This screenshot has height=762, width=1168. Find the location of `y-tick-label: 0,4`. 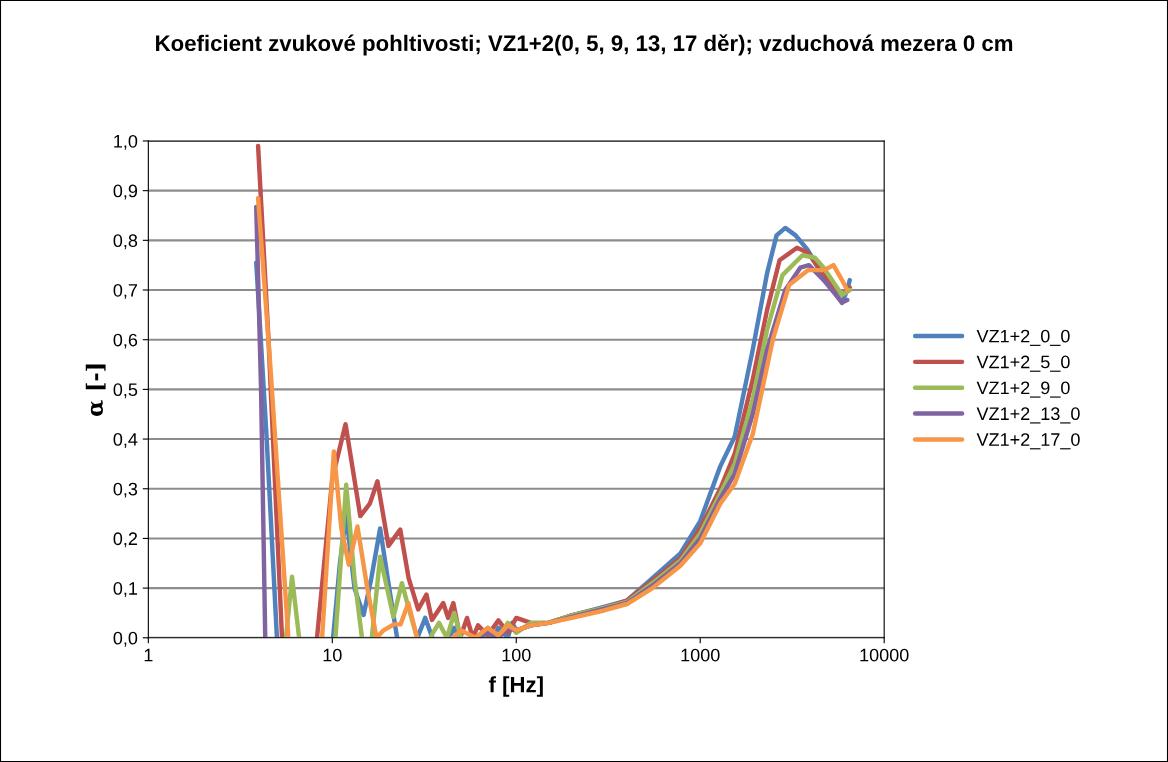

y-tick-label: 0,4 is located at coordinates (125, 440).